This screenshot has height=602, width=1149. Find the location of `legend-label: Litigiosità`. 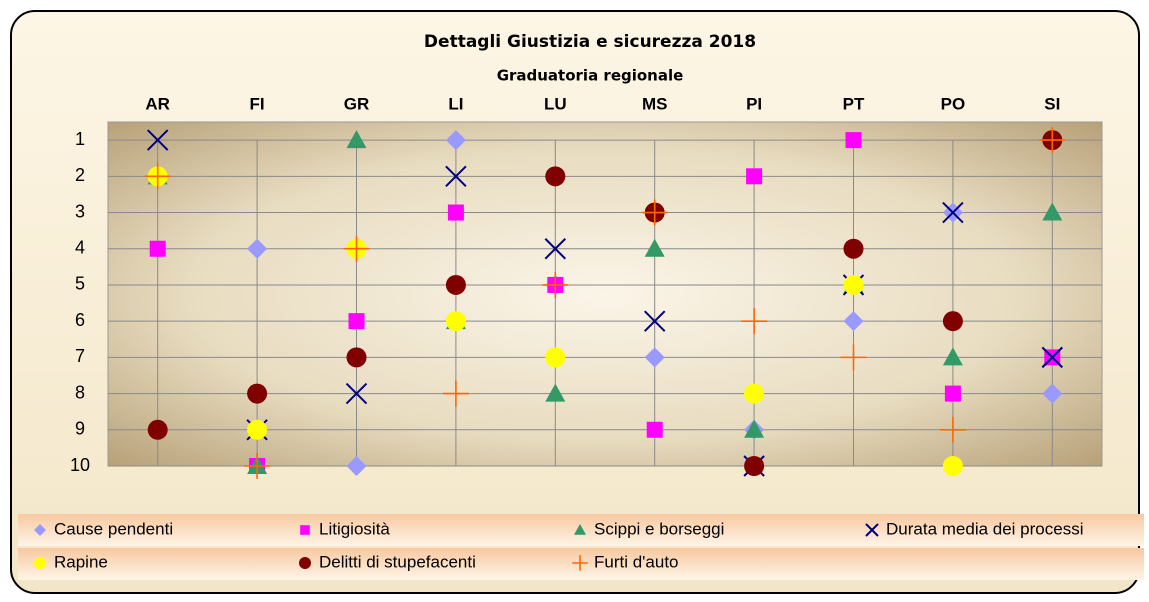

legend-label: Litigiosità is located at coordinates (354, 528).